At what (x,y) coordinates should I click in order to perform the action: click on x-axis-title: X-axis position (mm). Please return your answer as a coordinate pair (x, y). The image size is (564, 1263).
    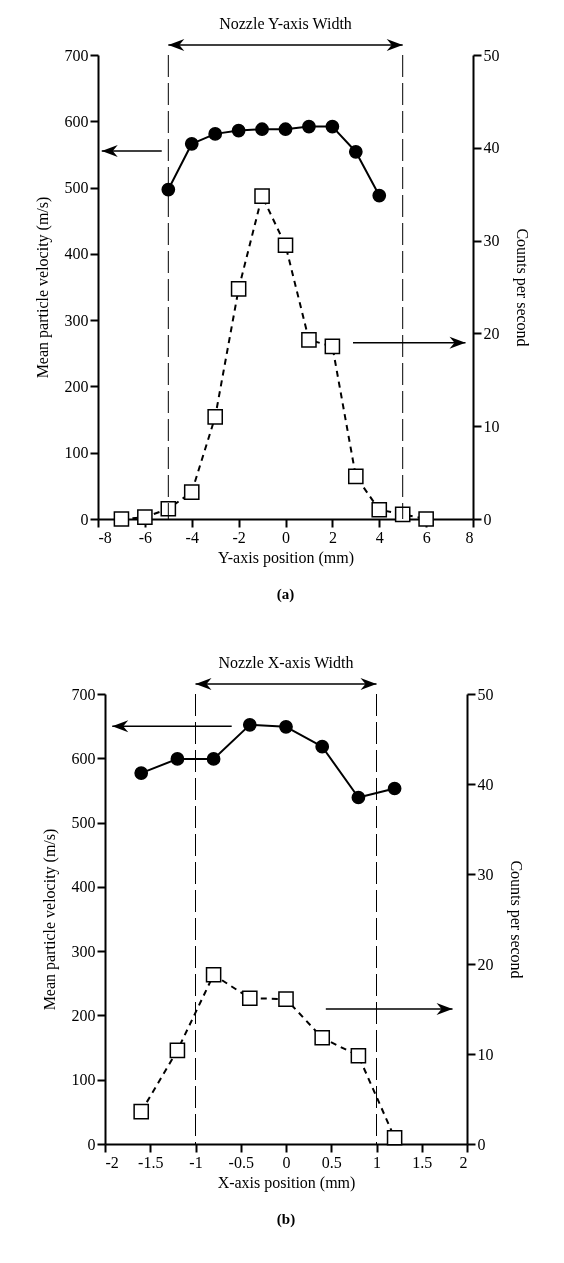
    Looking at the image, I should click on (286, 1182).